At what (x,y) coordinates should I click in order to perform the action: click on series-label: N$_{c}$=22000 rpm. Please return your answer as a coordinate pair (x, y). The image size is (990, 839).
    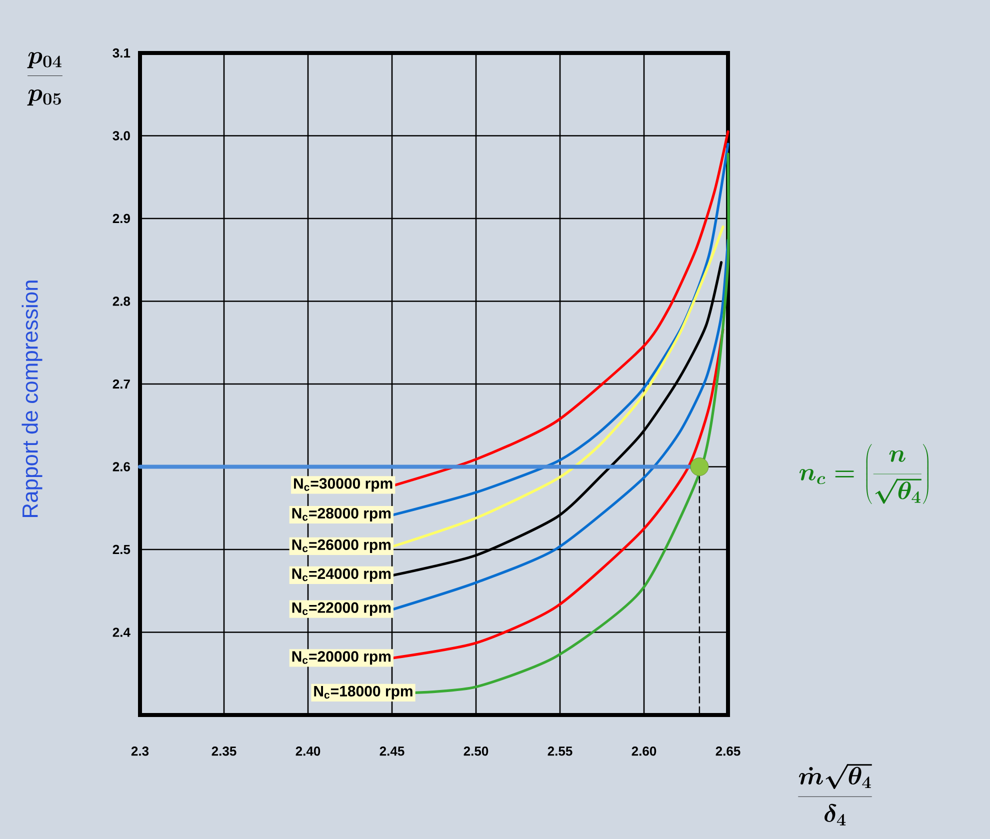
    Looking at the image, I should click on (341, 609).